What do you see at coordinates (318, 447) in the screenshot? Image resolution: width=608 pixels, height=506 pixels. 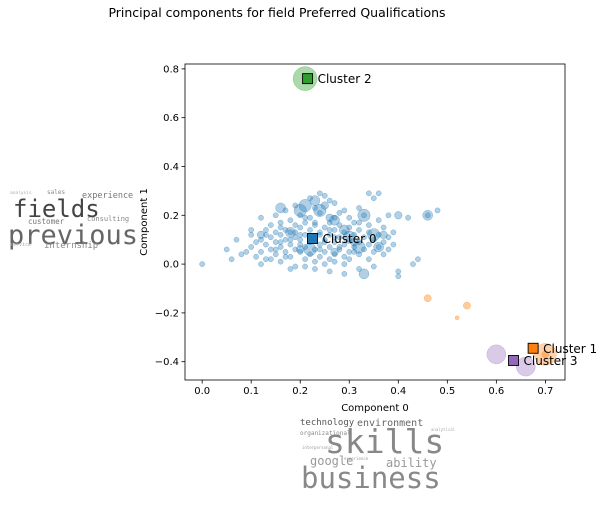 I see `wordcloud-word: interpersonal` at bounding box center [318, 447].